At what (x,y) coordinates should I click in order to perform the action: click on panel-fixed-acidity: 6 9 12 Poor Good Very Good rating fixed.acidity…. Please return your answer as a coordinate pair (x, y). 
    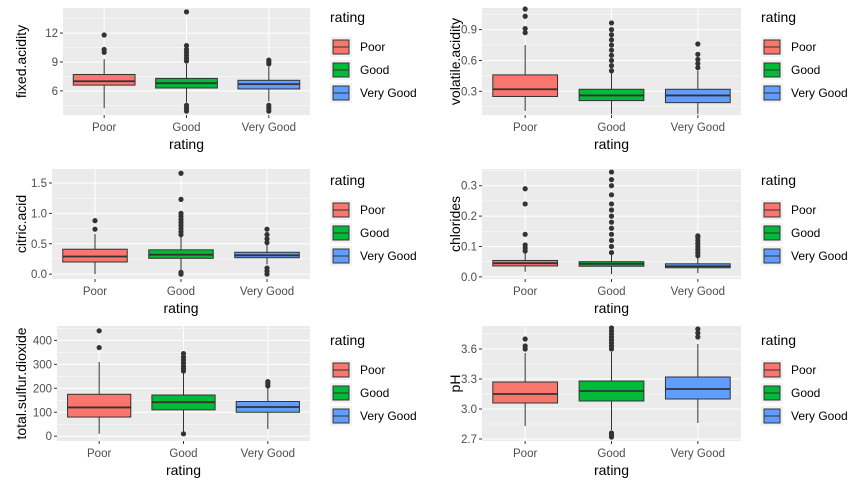
    Looking at the image, I should click on (215, 80).